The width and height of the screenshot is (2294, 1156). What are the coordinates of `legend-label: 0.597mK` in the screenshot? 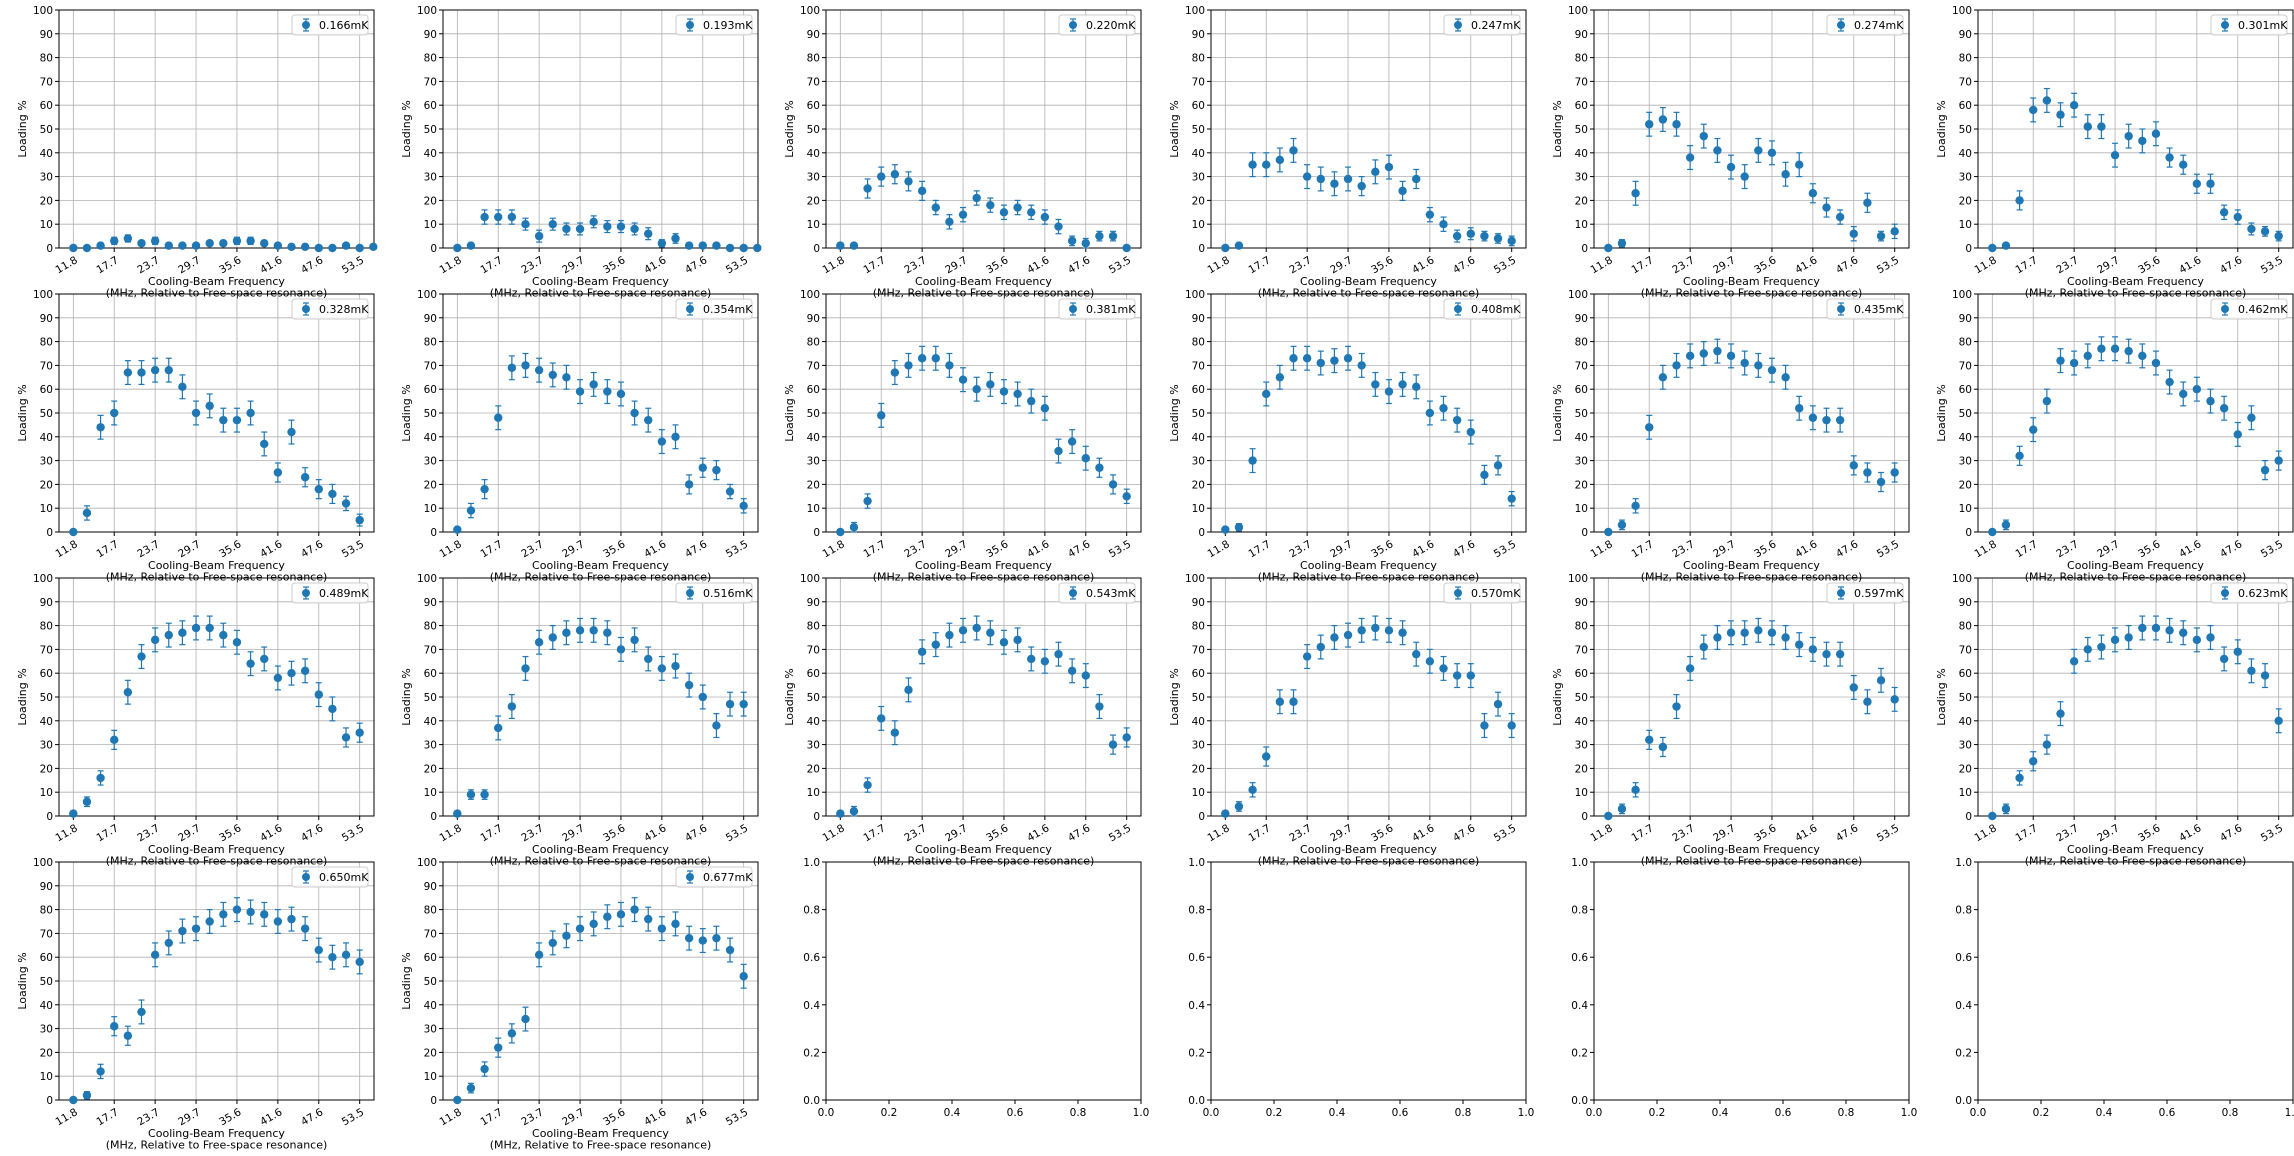 It's located at (1879, 593).